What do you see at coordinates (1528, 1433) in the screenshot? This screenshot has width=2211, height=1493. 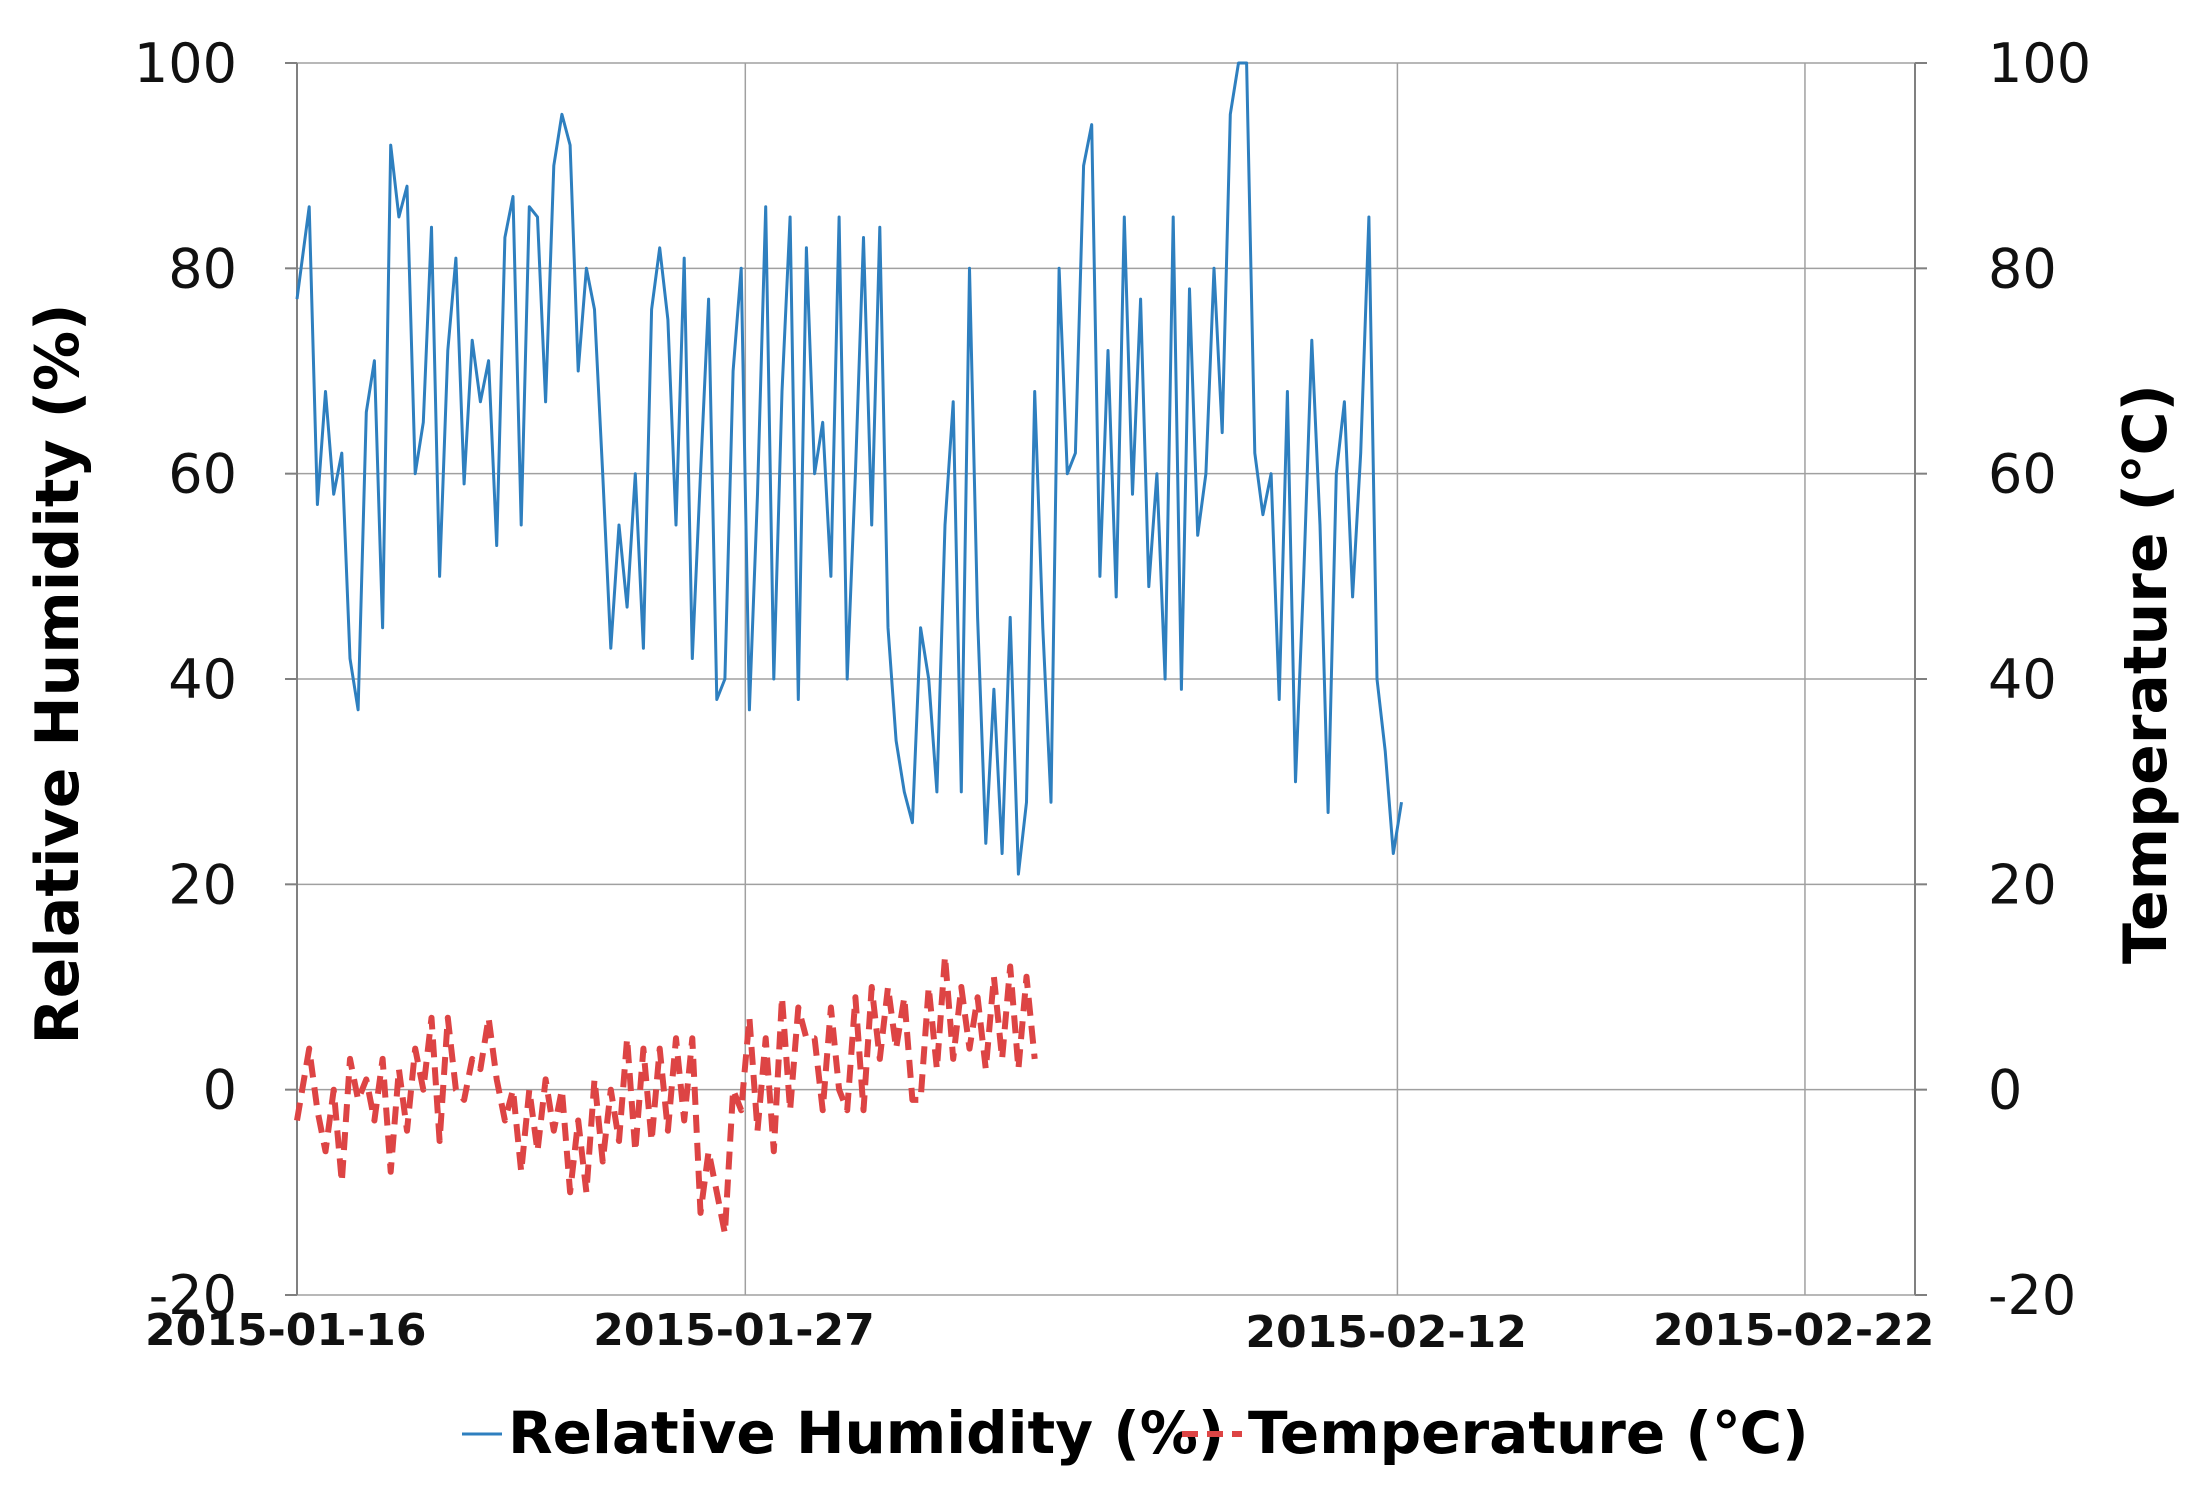 I see `legend-label-temperature: Temperature (℃)` at bounding box center [1528, 1433].